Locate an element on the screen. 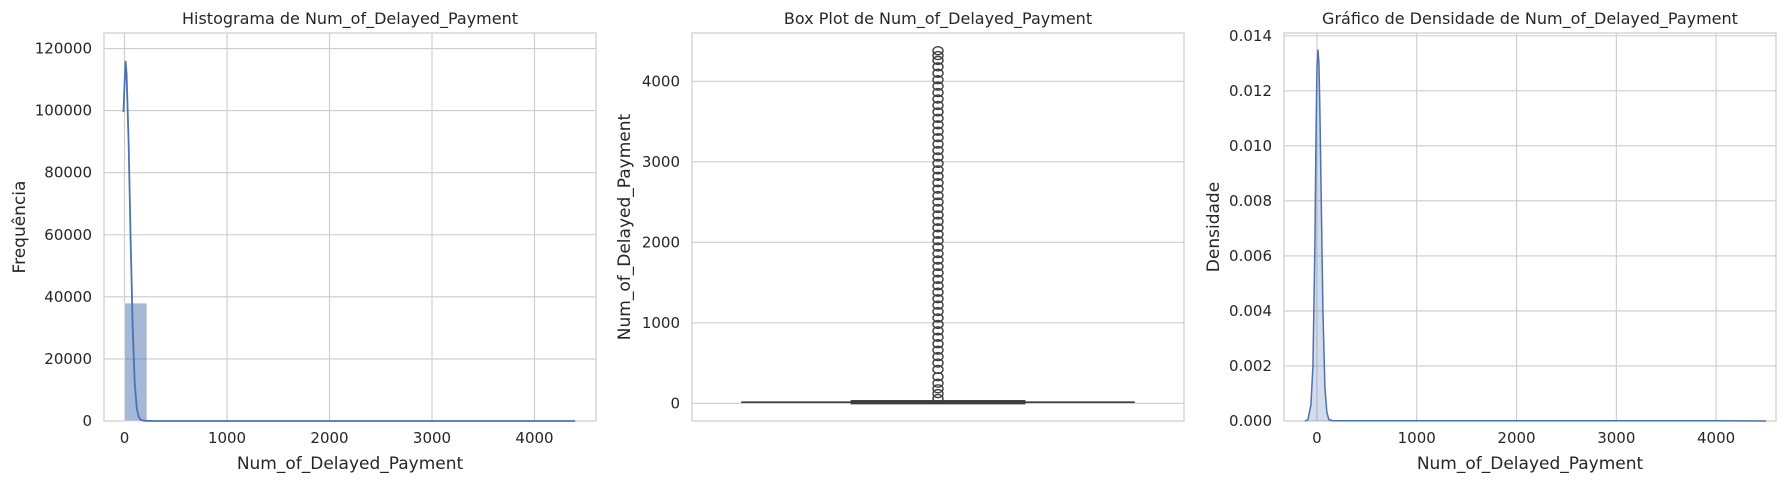  density-x-tick-label: 2000 is located at coordinates (1516, 438).